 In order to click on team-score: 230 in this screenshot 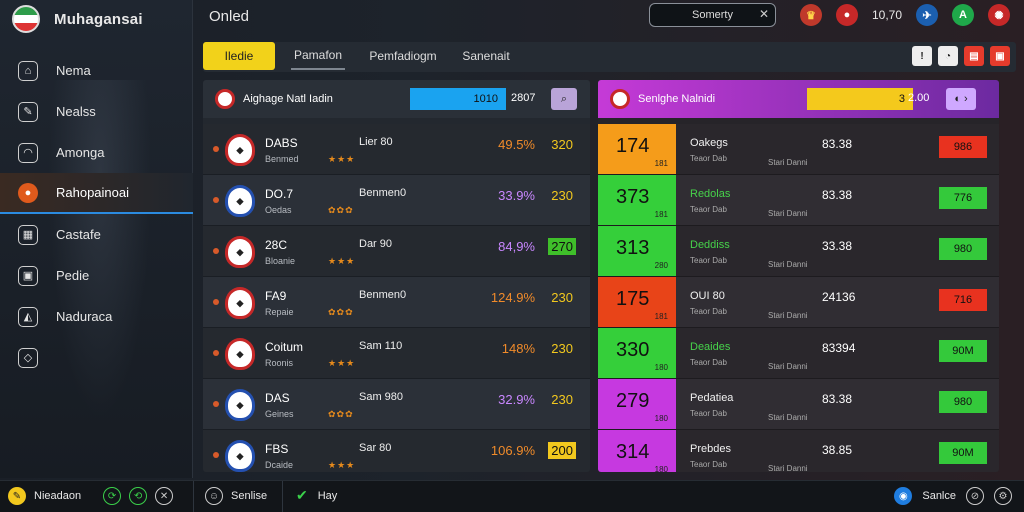, I will do `click(562, 399)`.